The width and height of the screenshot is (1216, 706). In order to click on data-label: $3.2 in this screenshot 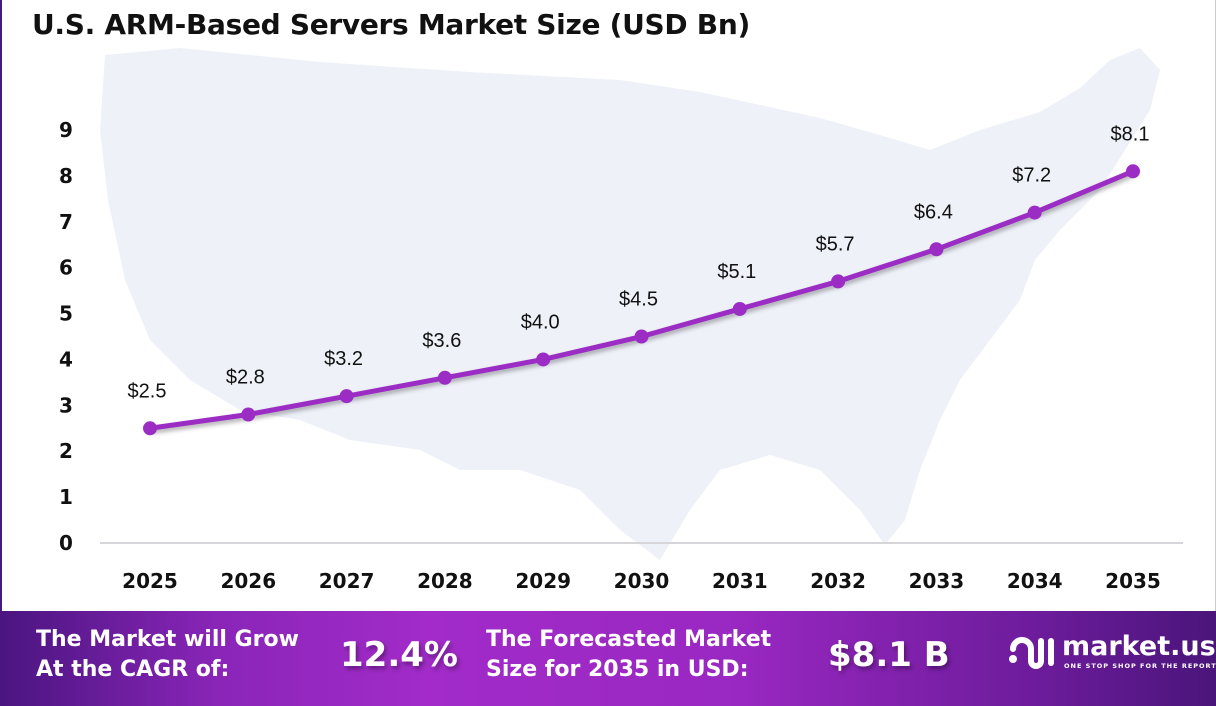, I will do `click(343, 359)`.